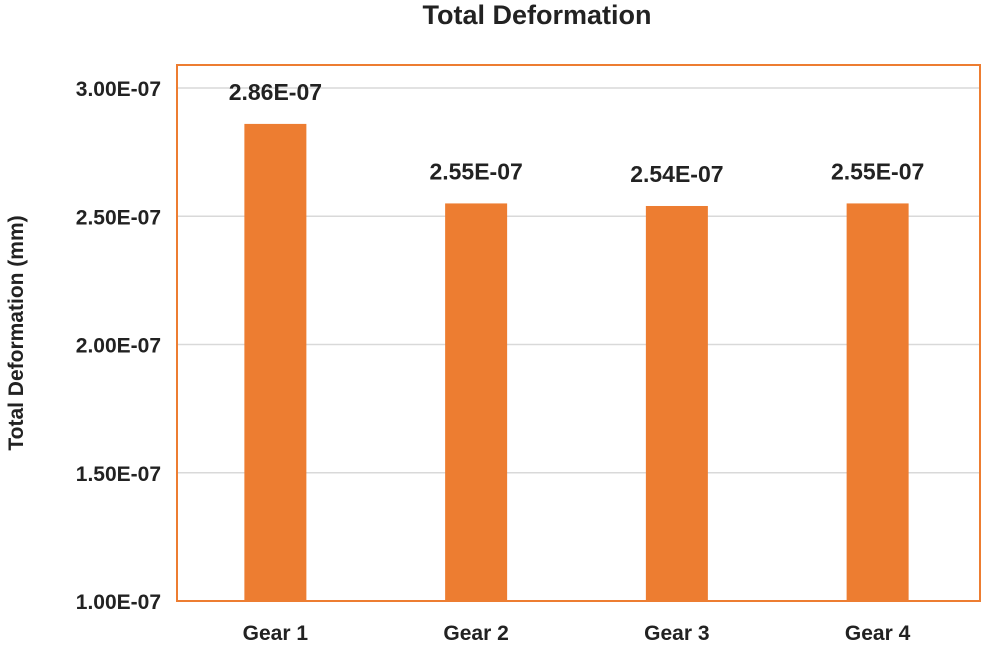 Image resolution: width=986 pixels, height=651 pixels. I want to click on x-axis-ticks: Gear 1 Gear 2 Gear 3 Gear 4, so click(577, 633).